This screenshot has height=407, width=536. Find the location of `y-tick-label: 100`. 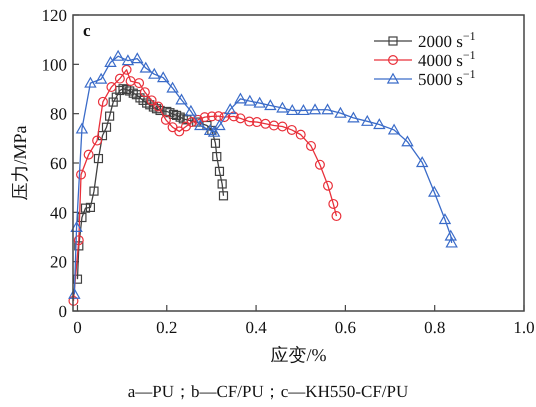

y-tick-label: 100 is located at coordinates (54, 64).